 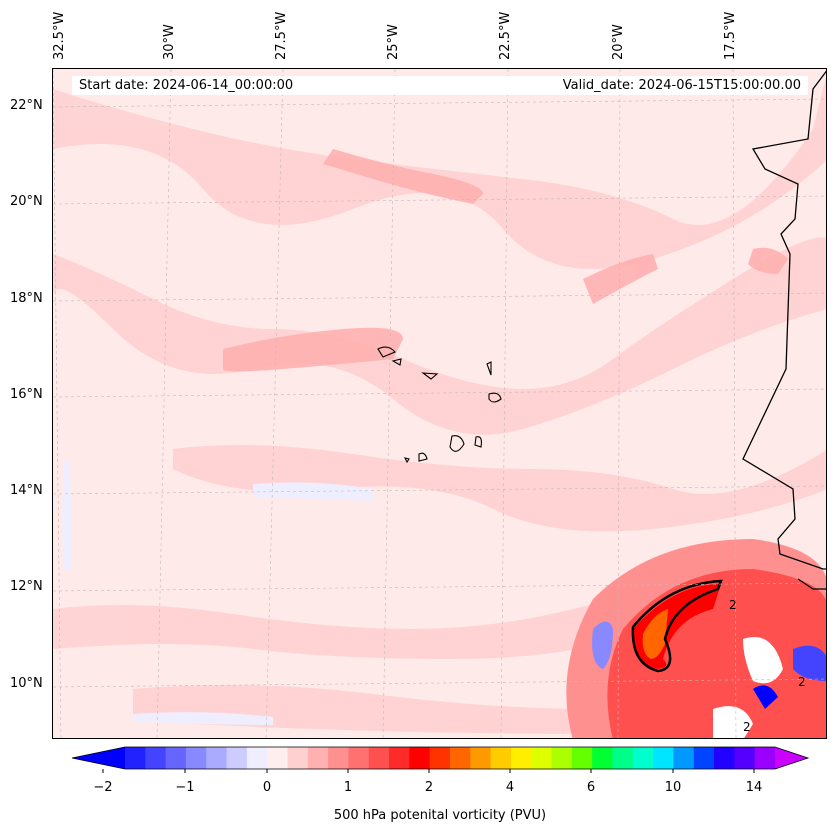 I want to click on colorbar-extend-low, so click(x=98, y=758).